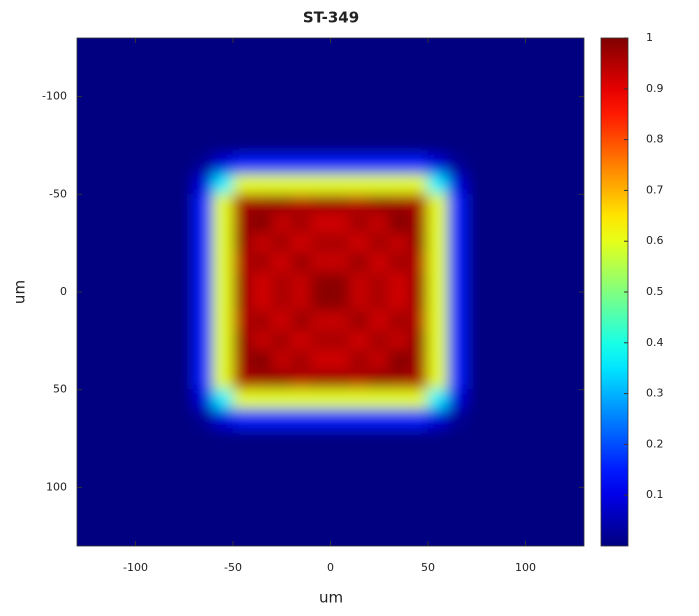 The width and height of the screenshot is (699, 616). I want to click on x-tick-label: -100, so click(135, 567).